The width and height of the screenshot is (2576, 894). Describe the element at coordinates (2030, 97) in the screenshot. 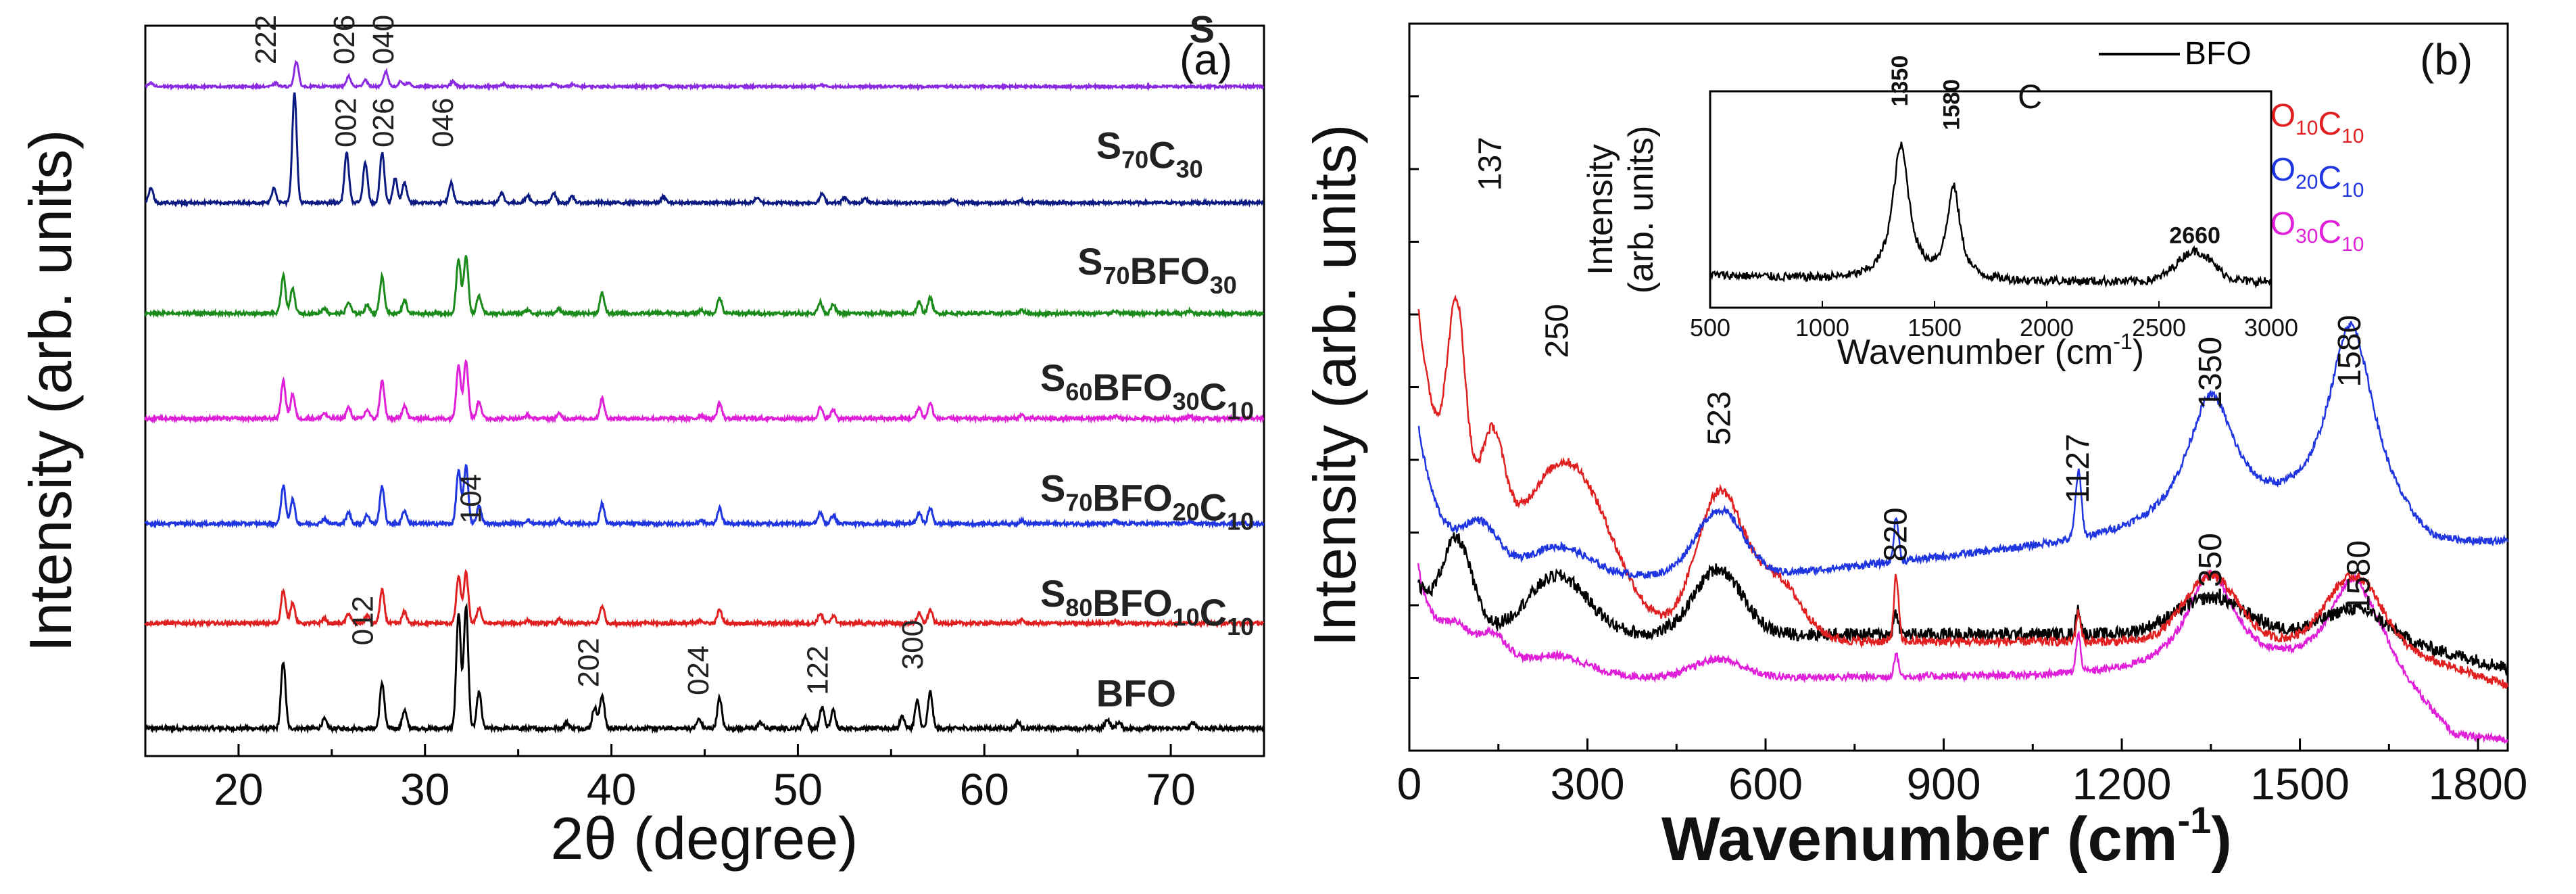

I see `inset-label: C` at that location.